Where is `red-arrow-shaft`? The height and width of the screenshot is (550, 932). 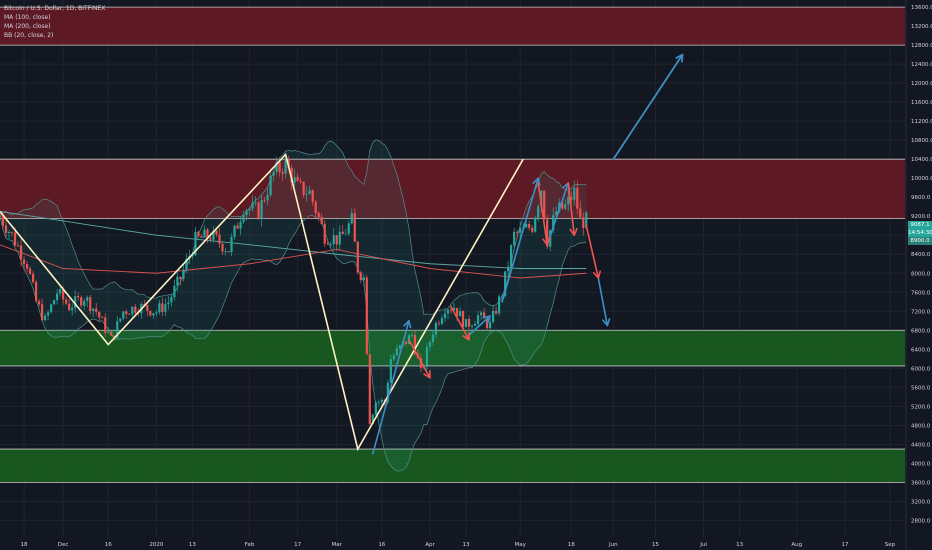
red-arrow-shaft is located at coordinates (543, 214).